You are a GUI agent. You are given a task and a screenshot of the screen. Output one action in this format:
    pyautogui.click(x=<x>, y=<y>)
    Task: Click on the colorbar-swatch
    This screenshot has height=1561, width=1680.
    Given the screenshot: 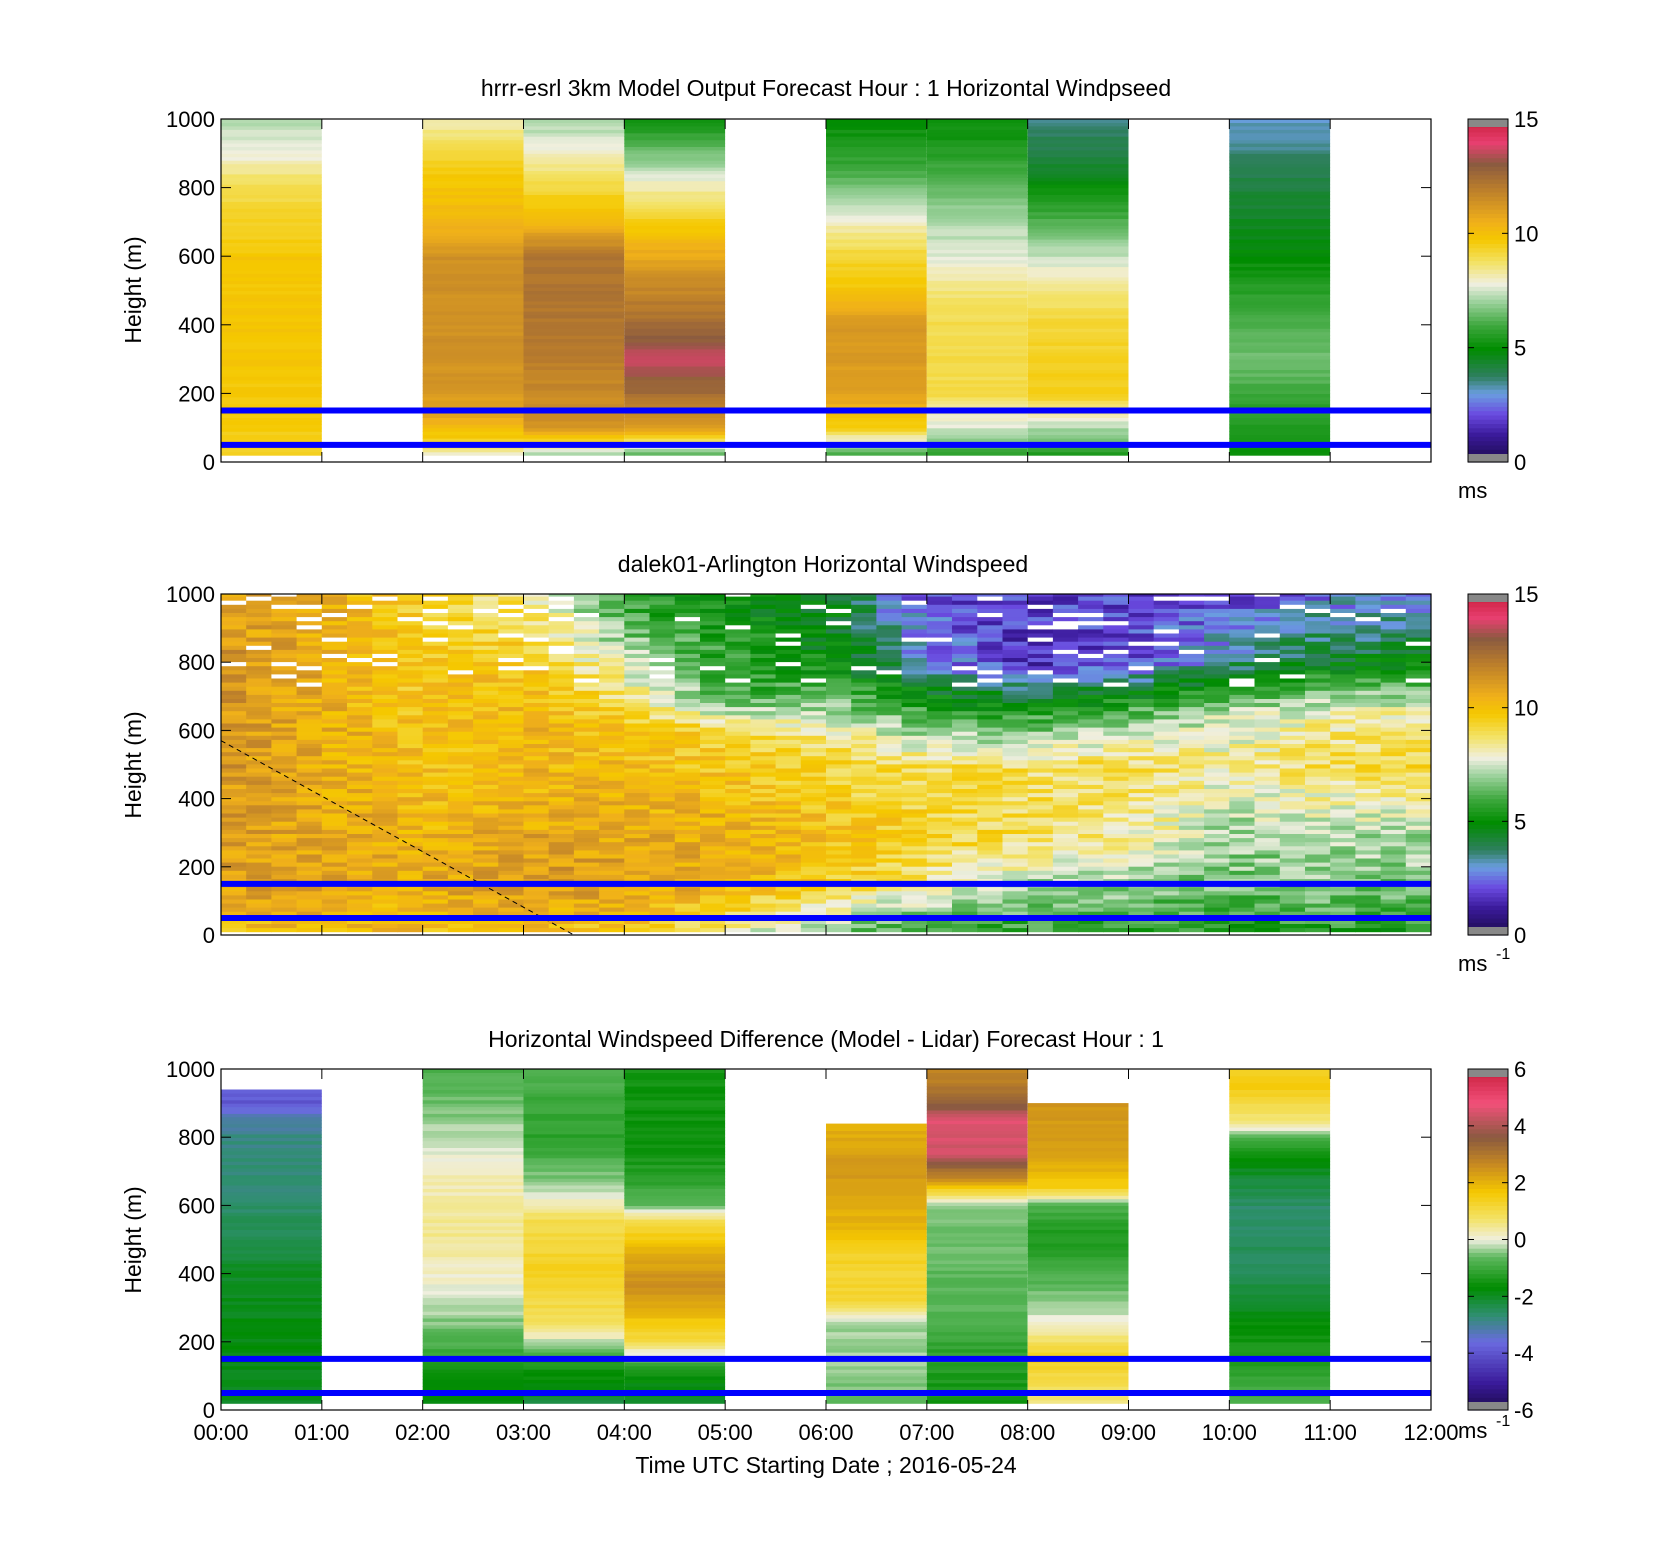 What is the action you would take?
    pyautogui.click(x=1488, y=396)
    